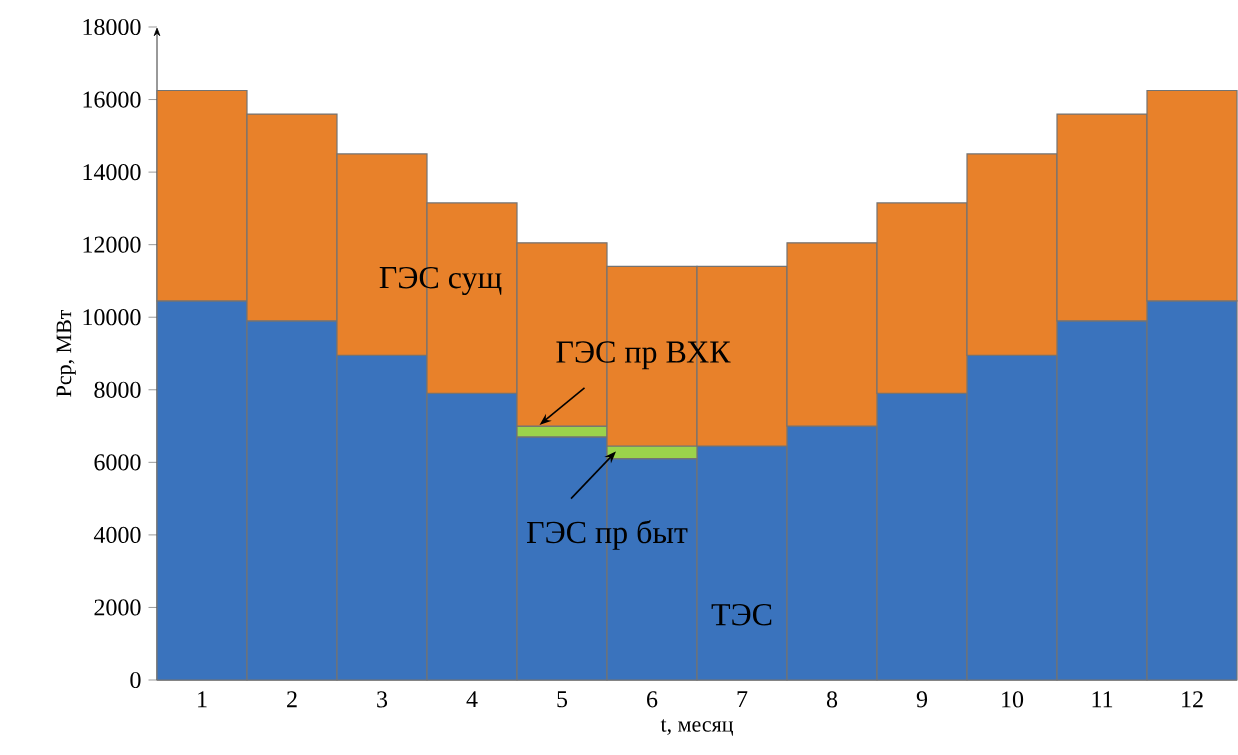 The height and width of the screenshot is (755, 1238). I want to click on y-tick-label: 14000, so click(112, 172).